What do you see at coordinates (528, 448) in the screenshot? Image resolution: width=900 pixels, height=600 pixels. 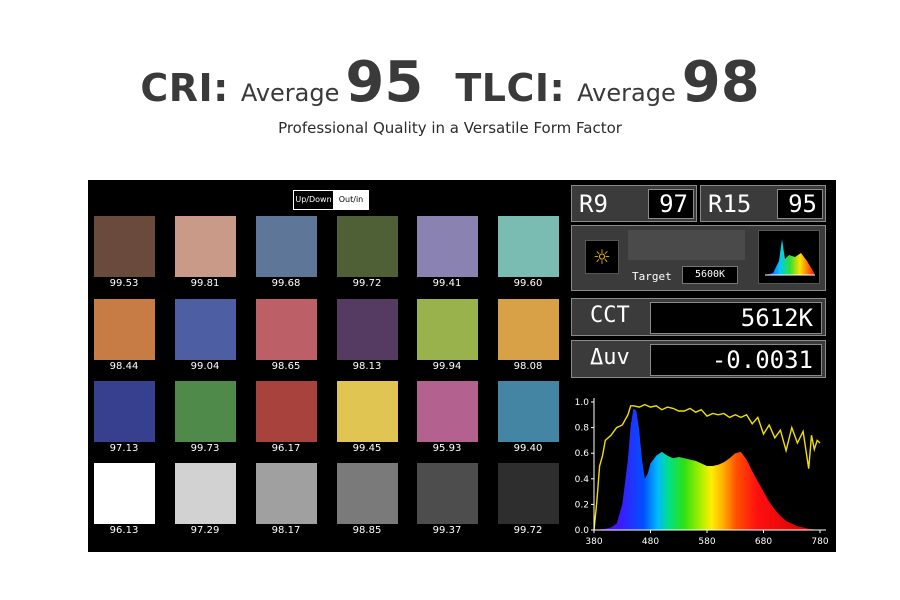 I see `swatch-value-label: 99.40` at bounding box center [528, 448].